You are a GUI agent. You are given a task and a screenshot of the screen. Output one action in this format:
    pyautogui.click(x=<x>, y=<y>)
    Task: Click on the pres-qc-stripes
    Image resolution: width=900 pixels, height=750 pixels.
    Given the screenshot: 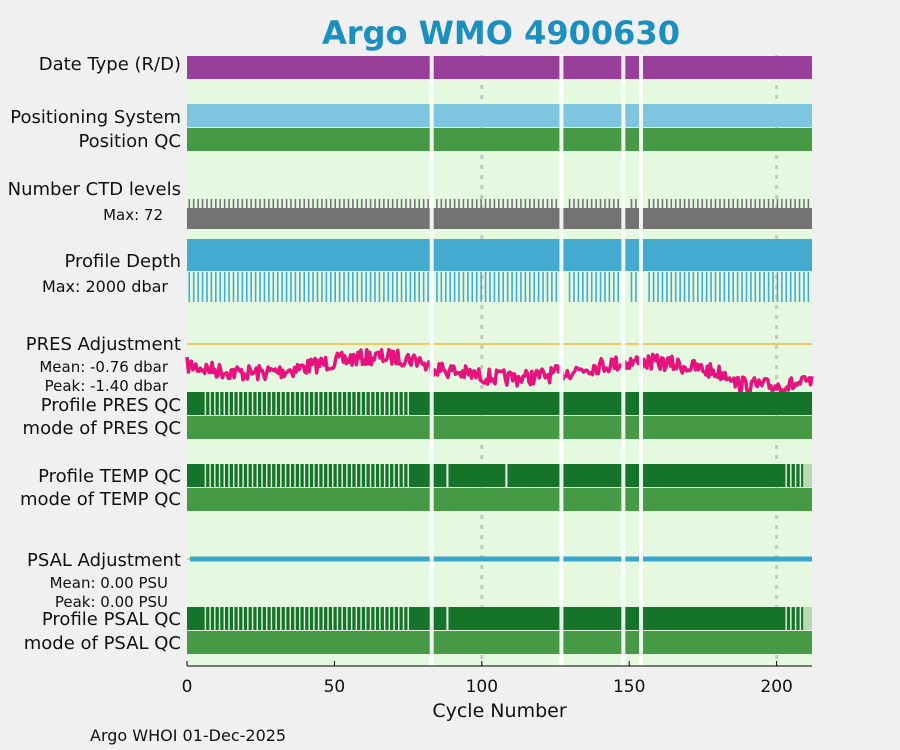 What is the action you would take?
    pyautogui.click(x=306, y=403)
    